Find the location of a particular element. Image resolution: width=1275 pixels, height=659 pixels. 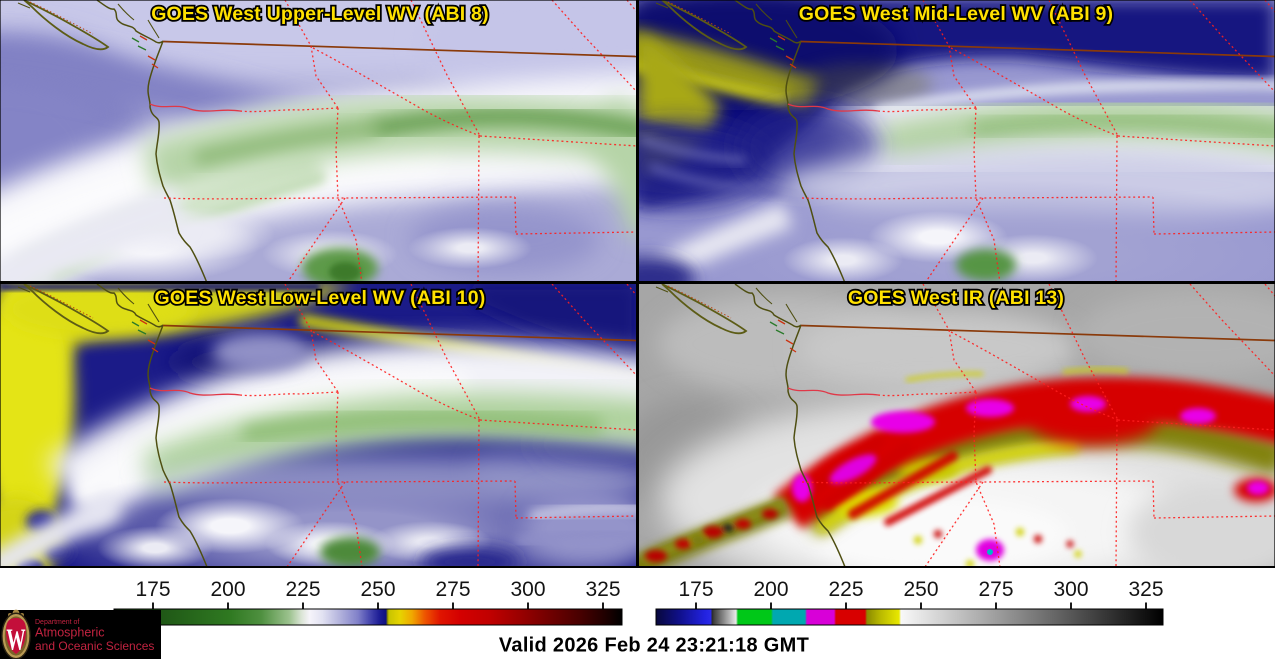

svg-text: GOES West IR (ABI 13) is located at coordinates (956, 298).